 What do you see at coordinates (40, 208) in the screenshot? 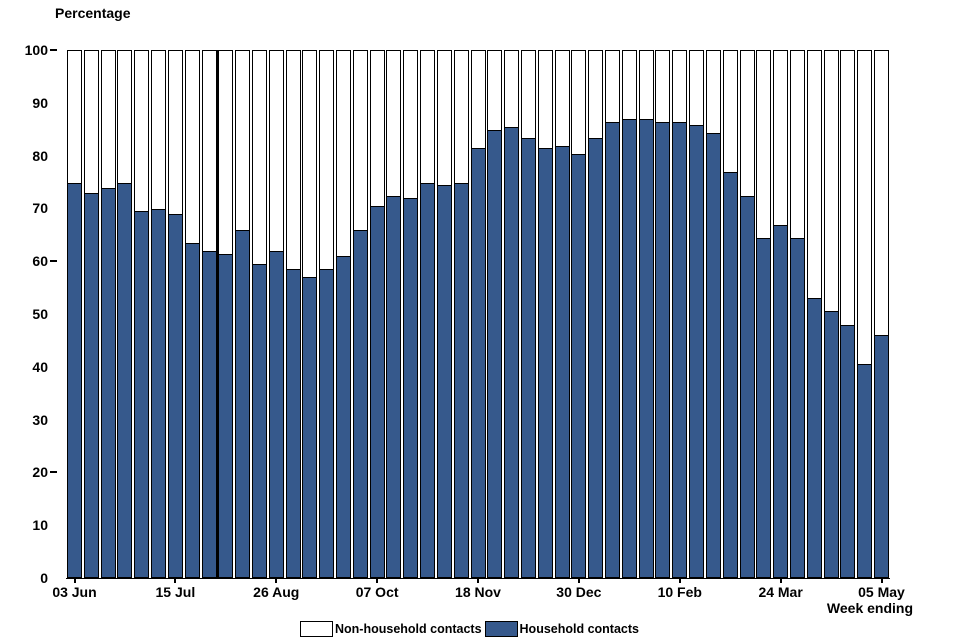
I see `y-tick-label-70: 70` at bounding box center [40, 208].